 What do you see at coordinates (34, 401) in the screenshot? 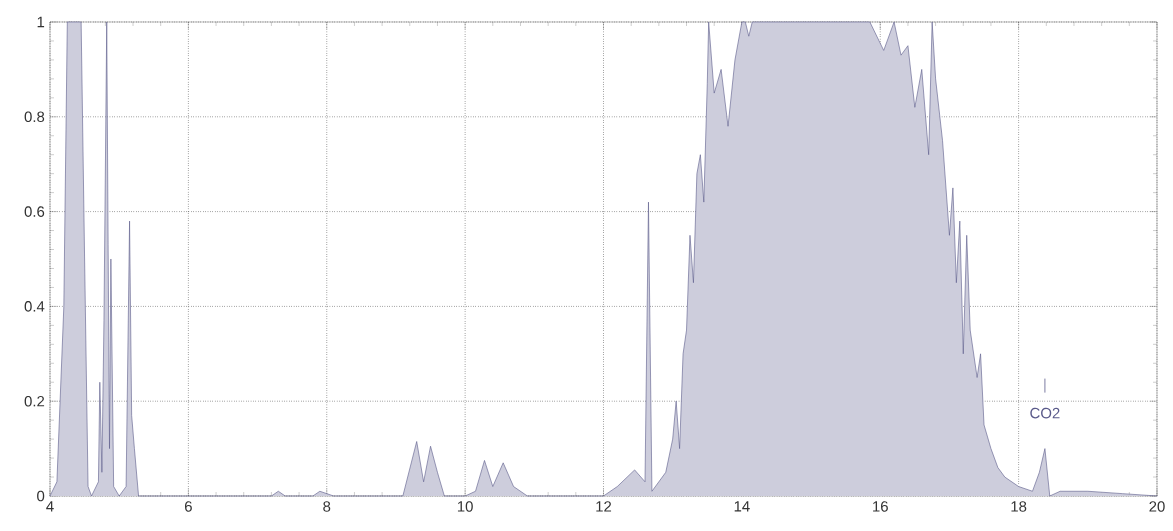
I see `y-tick-label: 0.2` at bounding box center [34, 401].